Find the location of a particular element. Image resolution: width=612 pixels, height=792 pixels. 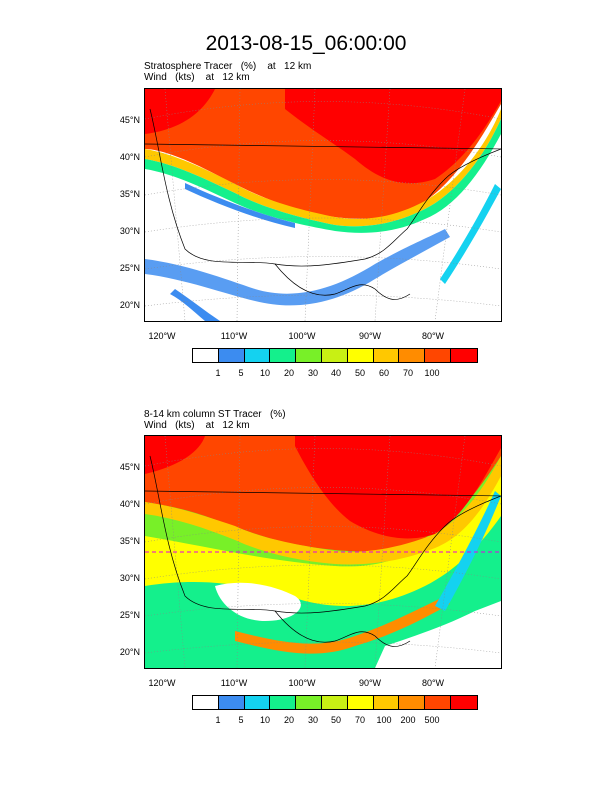

panel2-subtitle-2: Wind (kts) at 12 km is located at coordinates (197, 425).